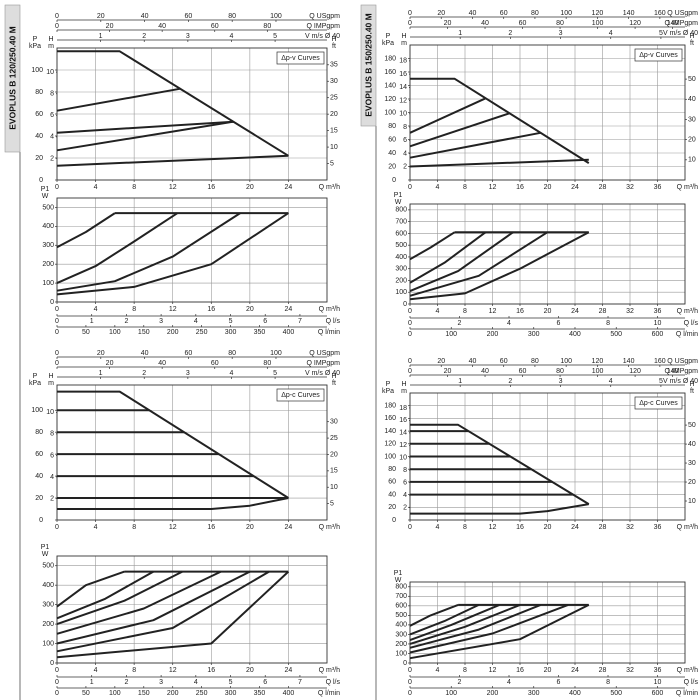 The height and width of the screenshot is (700, 700). What do you see at coordinates (260, 693) in the screenshot?
I see `axis-tick-label: 350` at bounding box center [260, 693].